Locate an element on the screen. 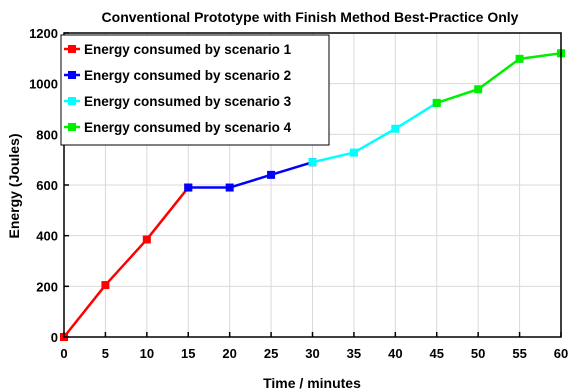 The image size is (571, 392). legend-item-2: Energy consumed by scenario 2 is located at coordinates (177, 75).